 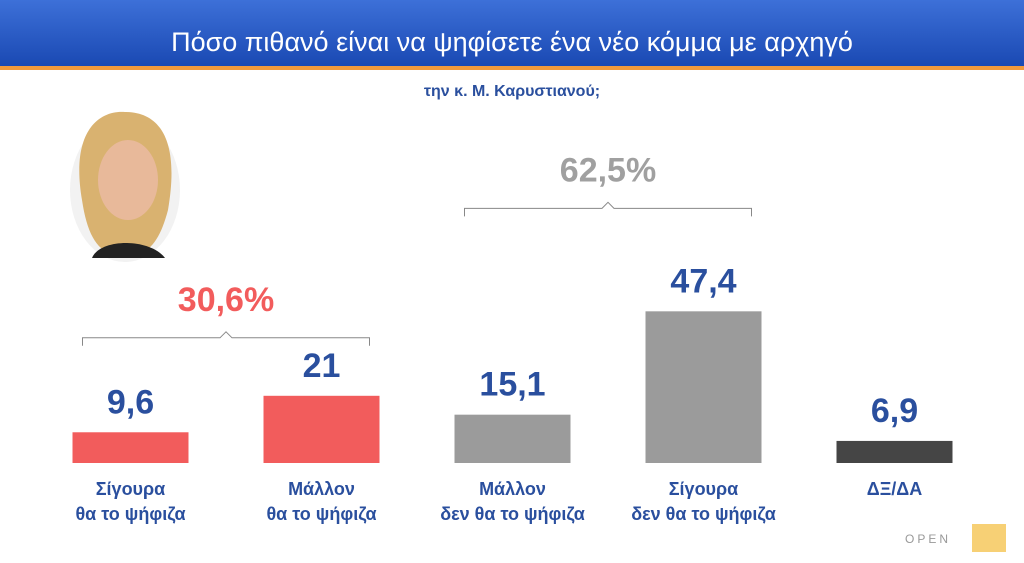 I want to click on group-label: 62,5%, so click(x=608, y=170).